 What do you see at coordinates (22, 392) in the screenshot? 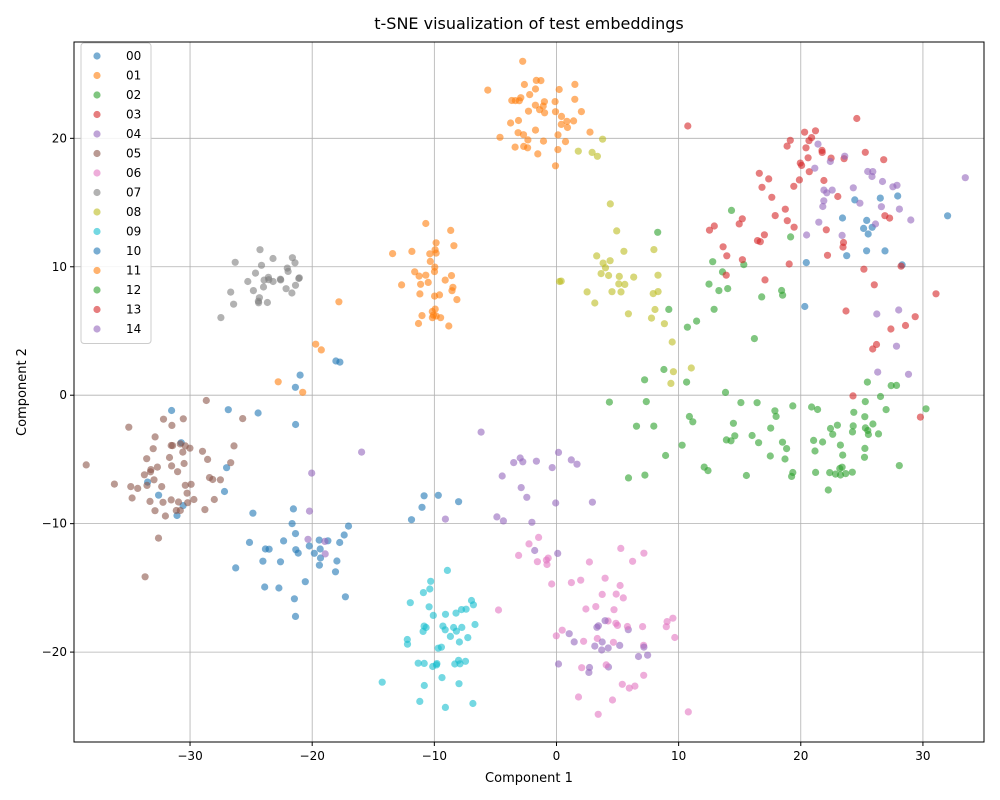
I see `y-axis-label: Component 2` at bounding box center [22, 392].